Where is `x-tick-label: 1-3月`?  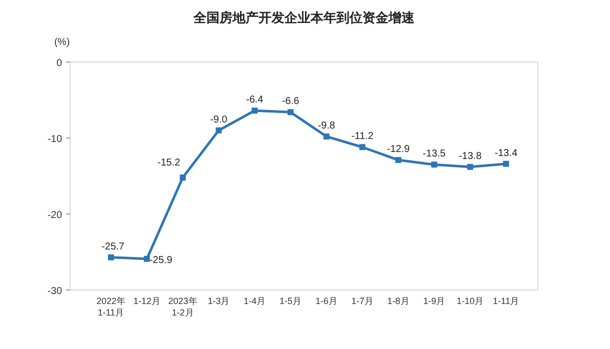 x-tick-label: 1-3月 is located at coordinates (219, 301).